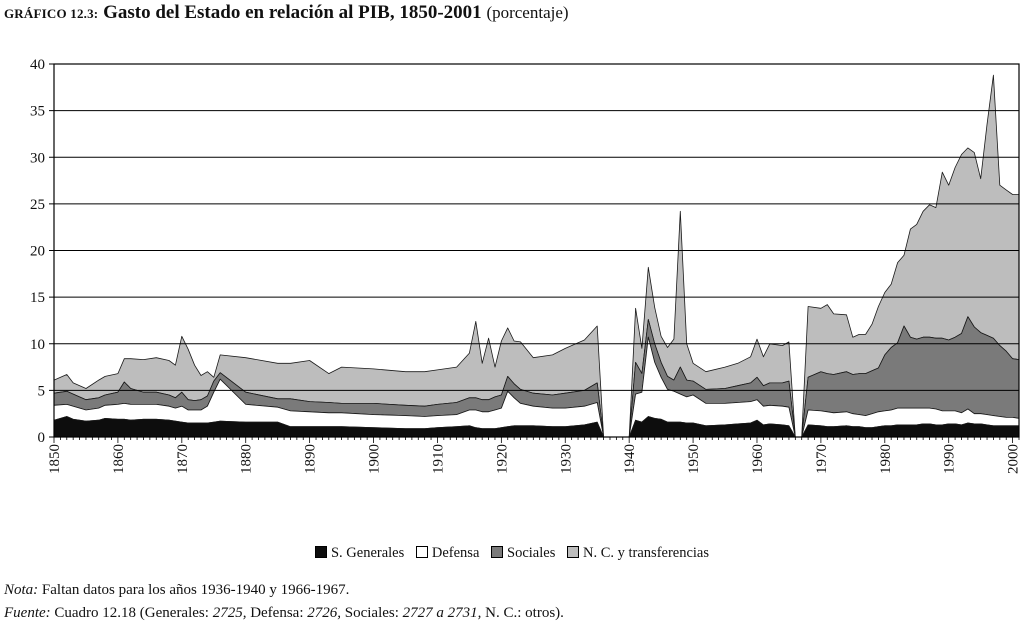  What do you see at coordinates (277, 613) in the screenshot?
I see `source-text: Defensa:` at bounding box center [277, 613].